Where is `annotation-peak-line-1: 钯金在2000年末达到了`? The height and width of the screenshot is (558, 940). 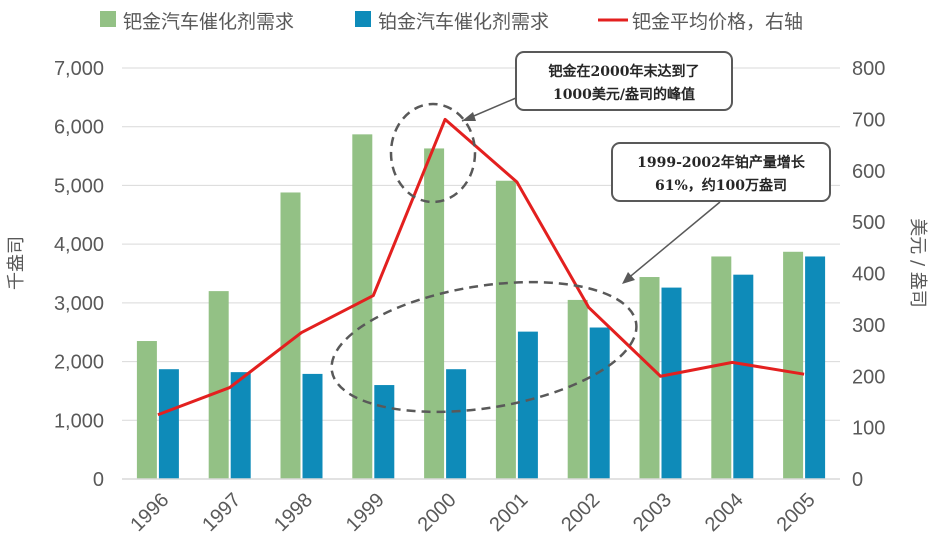 annotation-peak-line-1: 钯金在2000年末达到了 is located at coordinates (624, 71).